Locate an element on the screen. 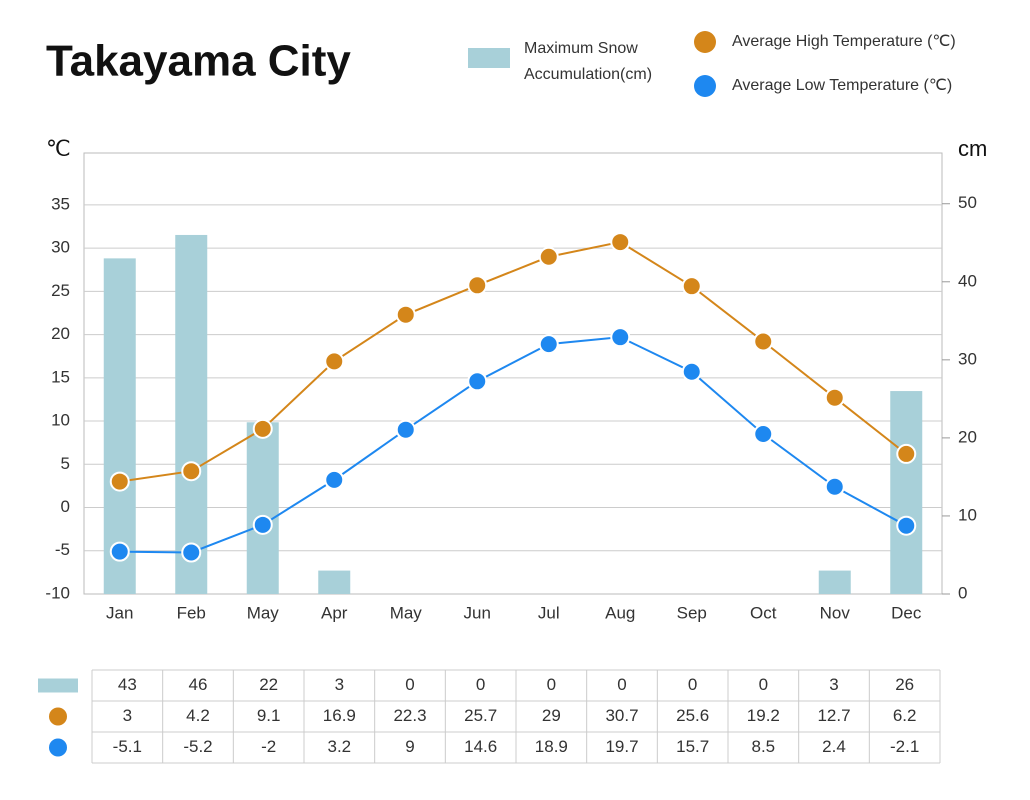  legend-snow: Maximum Snow Accumulation(cm) is located at coordinates (588, 61).